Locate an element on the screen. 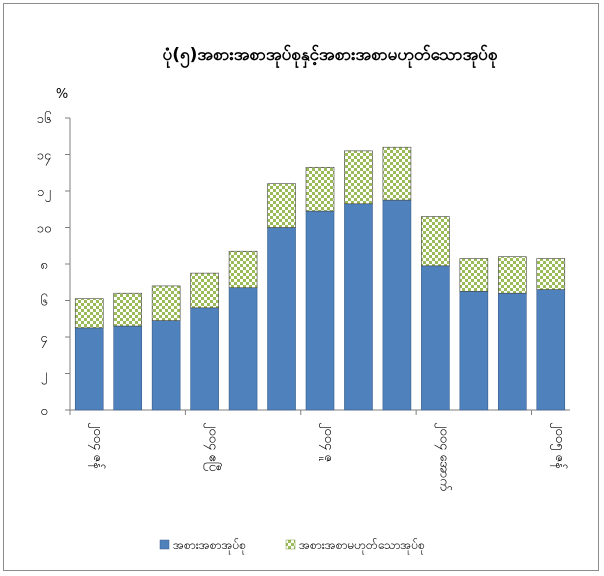  y-tick-label: ၄ is located at coordinates (44, 339).